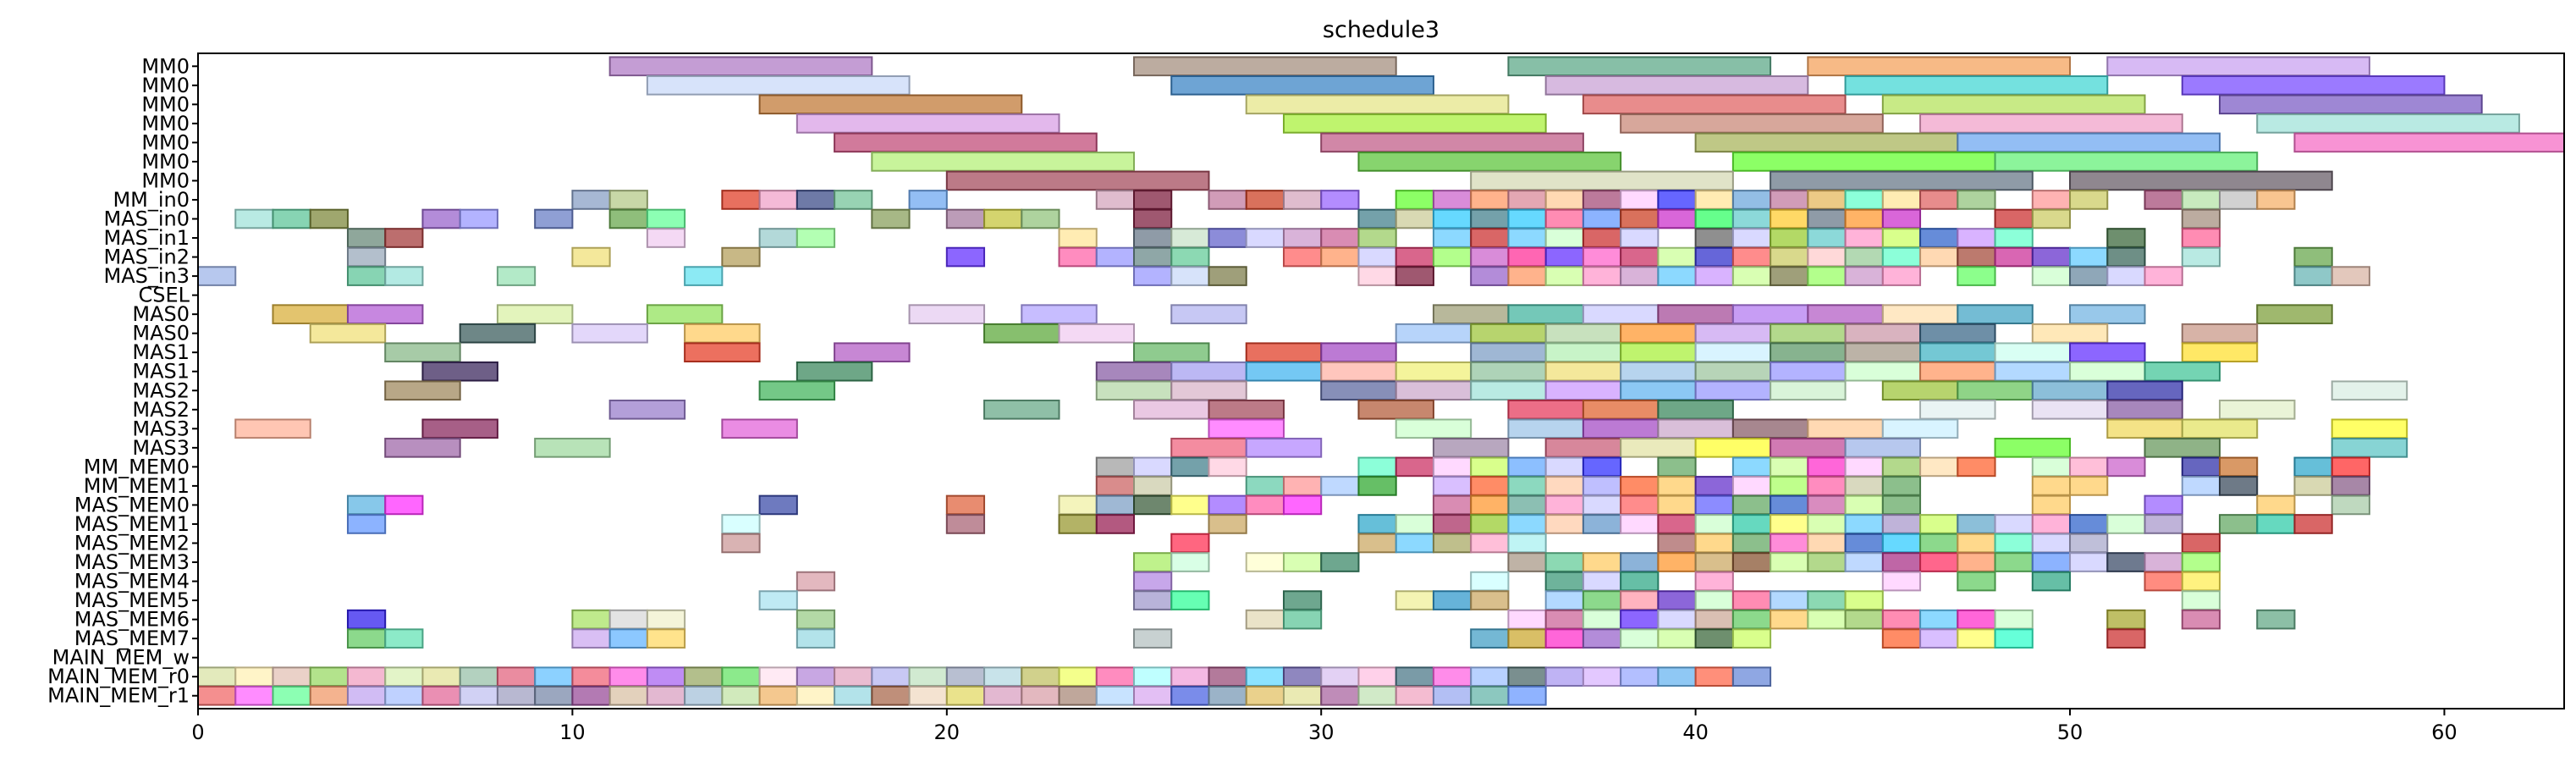  What do you see at coordinates (151, 200) in the screenshot?
I see `y-tick-label: MM_in0` at bounding box center [151, 200].